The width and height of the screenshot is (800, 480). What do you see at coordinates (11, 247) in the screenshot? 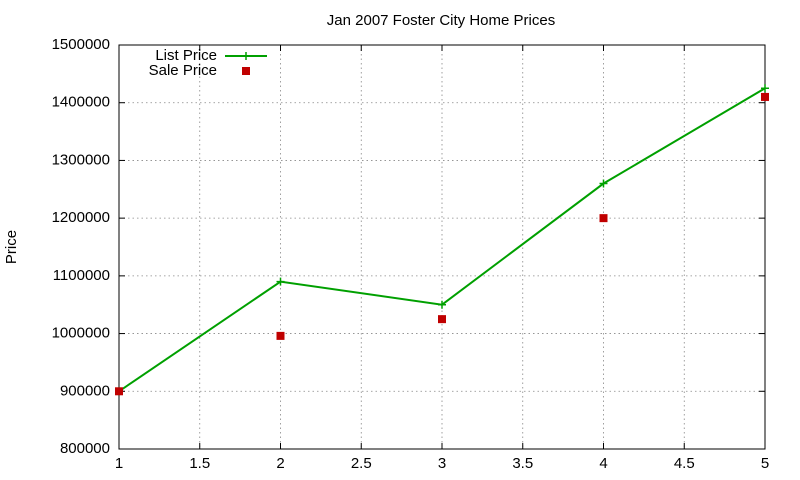
I see `y-axis-label: Price` at bounding box center [11, 247].